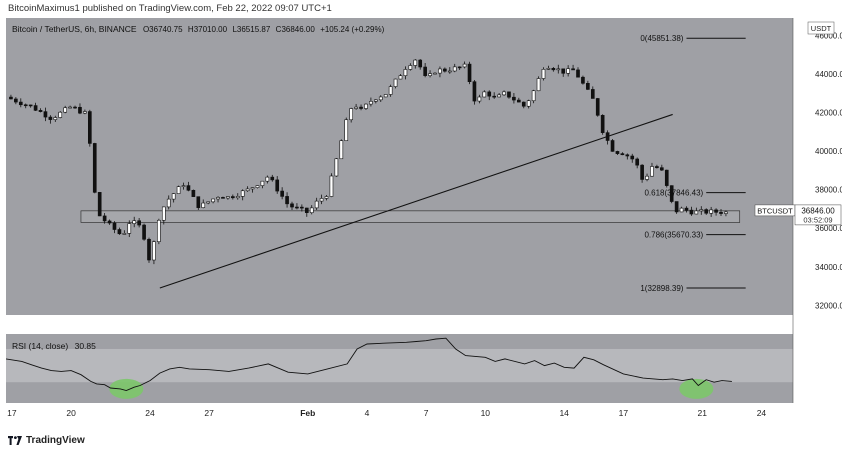 Image resolution: width=850 pixels, height=450 pixels. I want to click on time-tick-label: 17, so click(624, 413).